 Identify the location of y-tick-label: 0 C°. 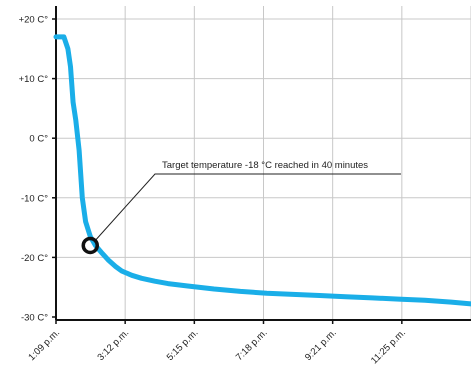
(38, 139).